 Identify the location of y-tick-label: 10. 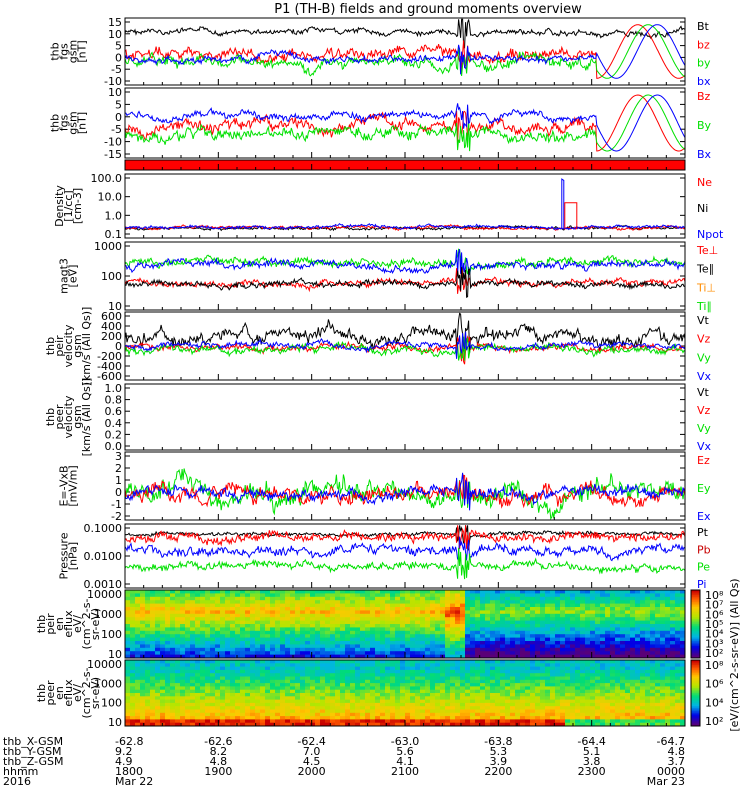
(115, 306).